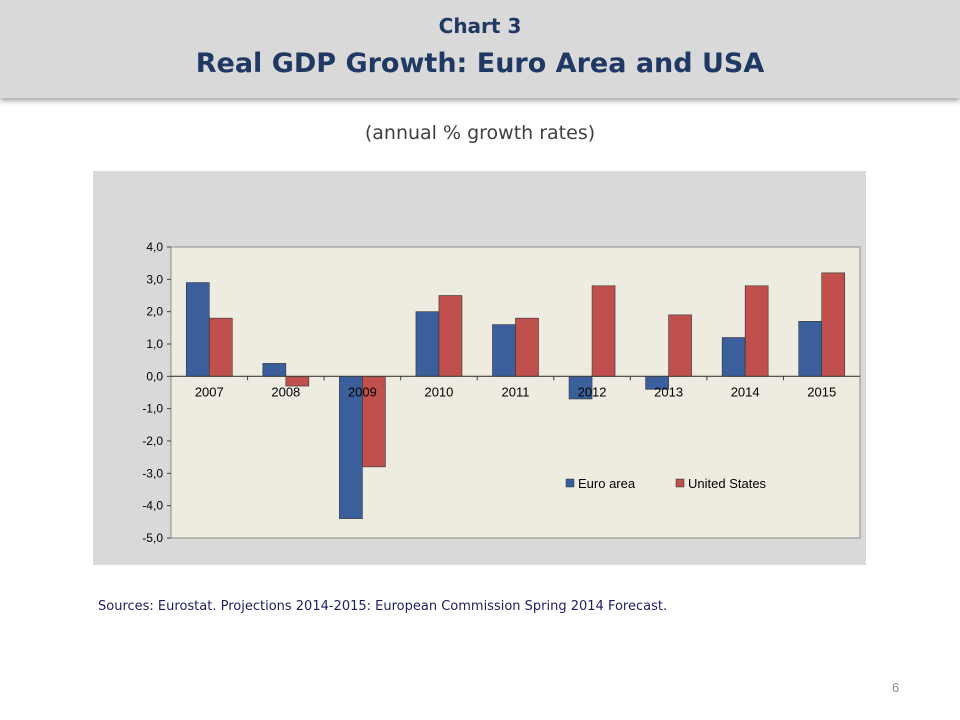 This screenshot has width=960, height=720. What do you see at coordinates (504, 350) in the screenshot?
I see `bar-euro-2011` at bounding box center [504, 350].